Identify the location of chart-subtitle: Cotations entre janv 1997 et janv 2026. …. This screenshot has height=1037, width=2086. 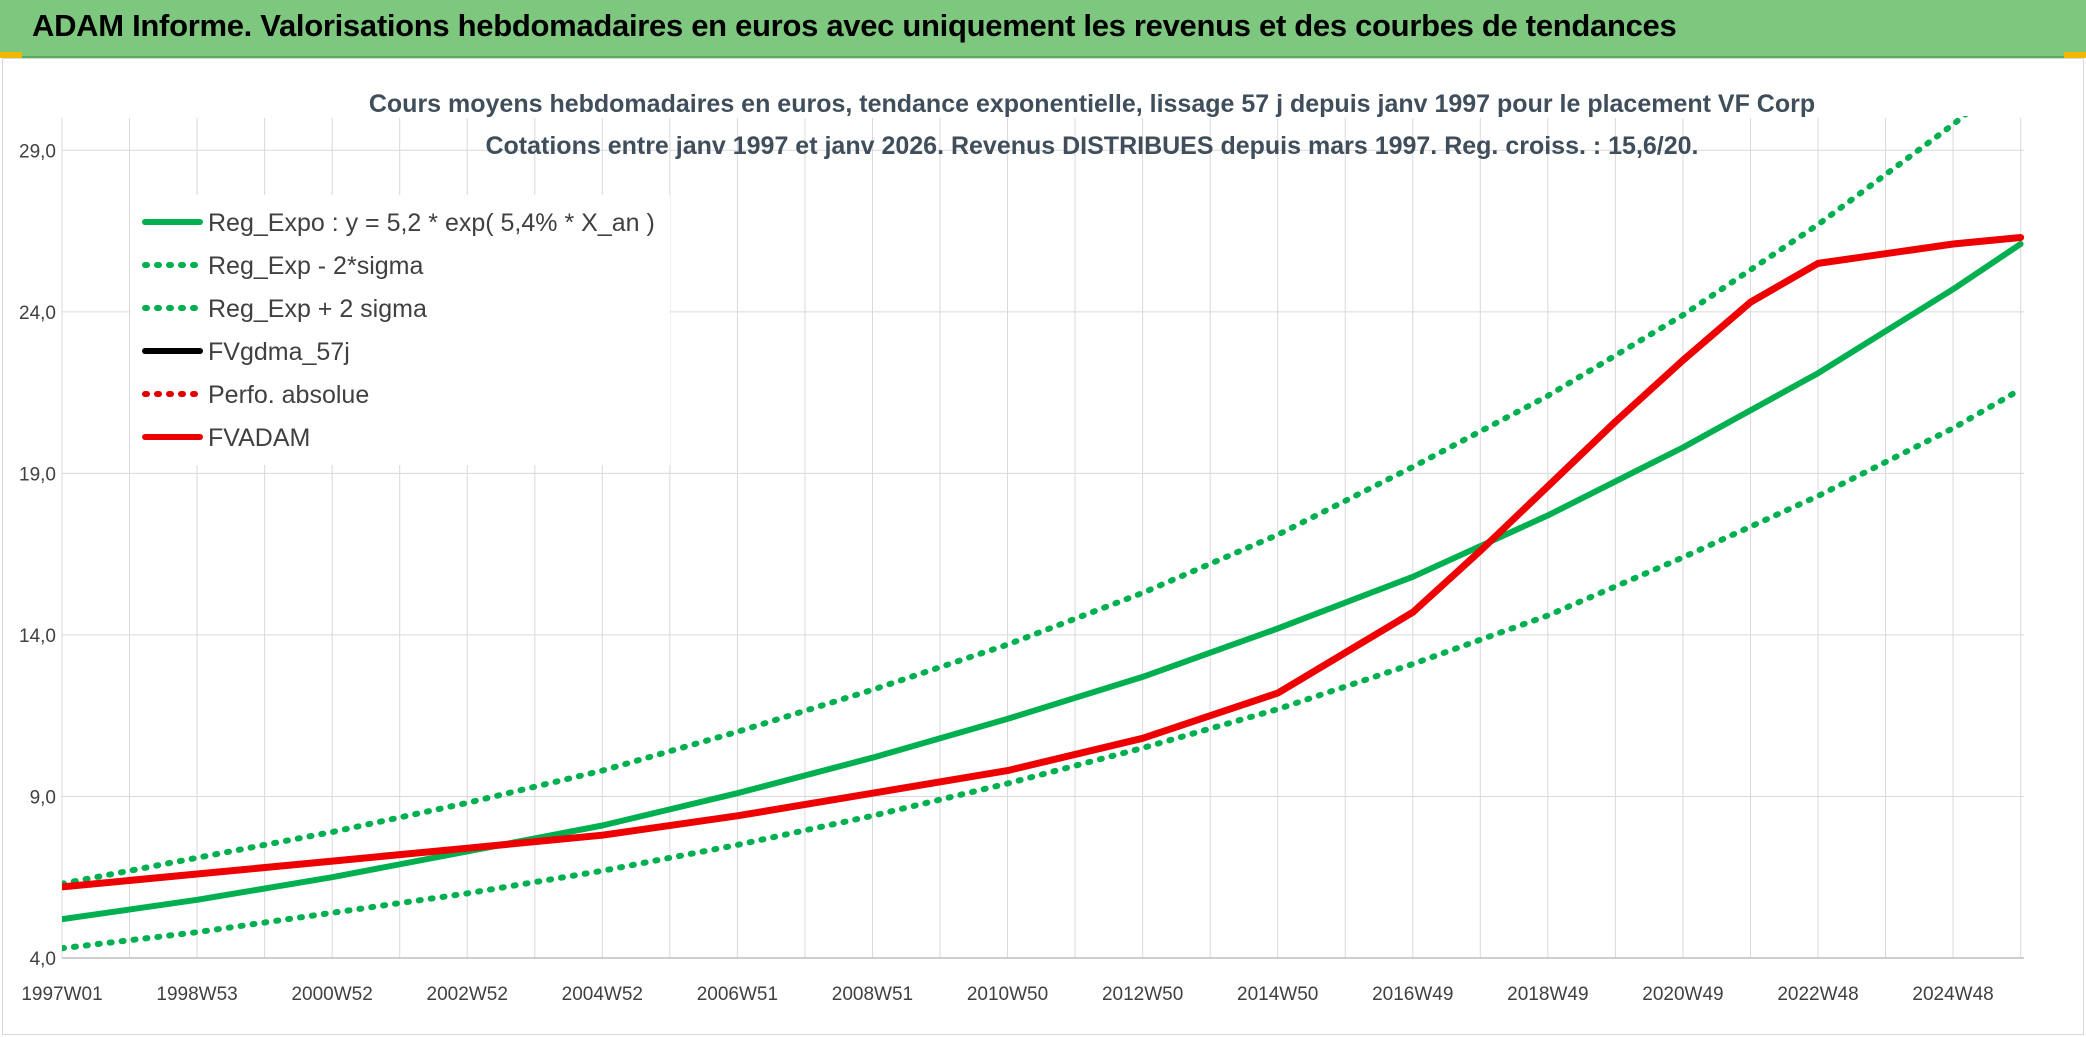
(1091, 146).